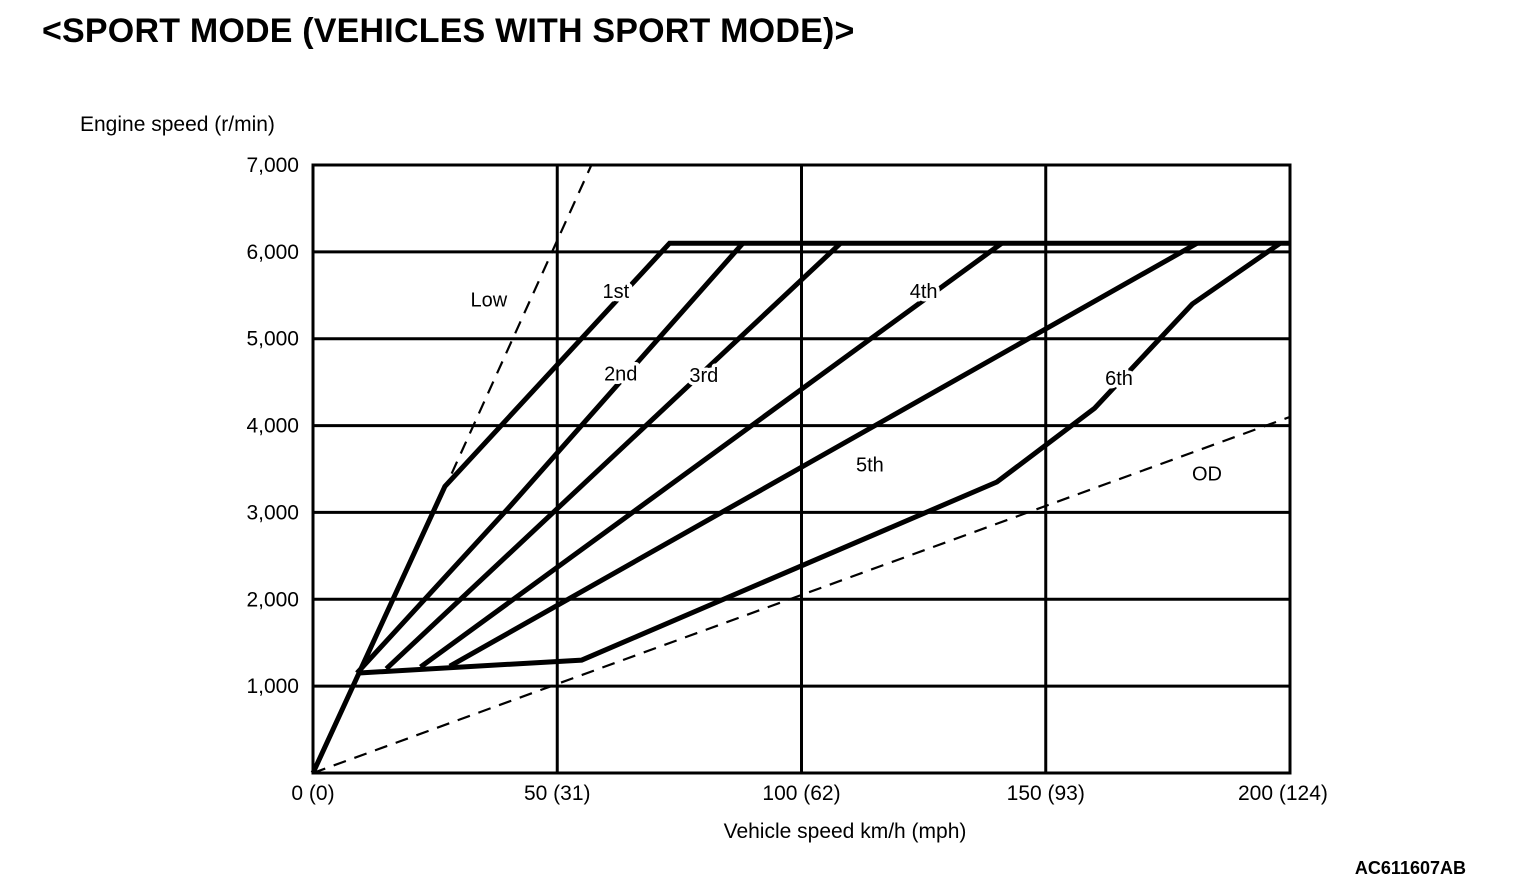  What do you see at coordinates (557, 793) in the screenshot?
I see `x-tick-label-1: 50 (31)` at bounding box center [557, 793].